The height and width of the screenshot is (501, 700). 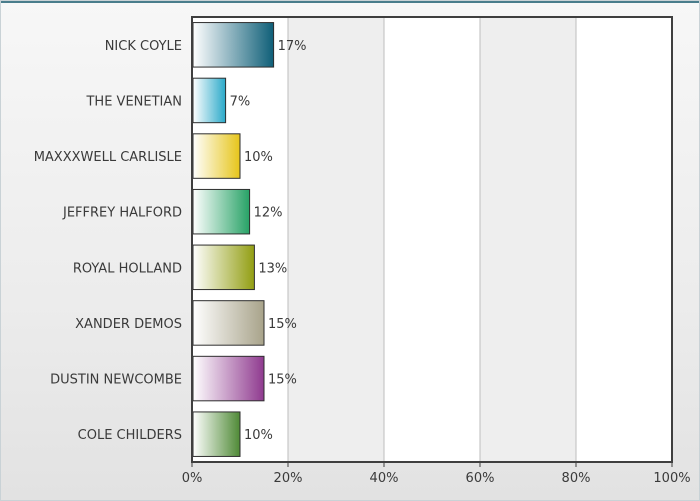 I want to click on x-axis-ticks: 0% 20% 40% 60% 80% 100%, so click(x=436, y=474).